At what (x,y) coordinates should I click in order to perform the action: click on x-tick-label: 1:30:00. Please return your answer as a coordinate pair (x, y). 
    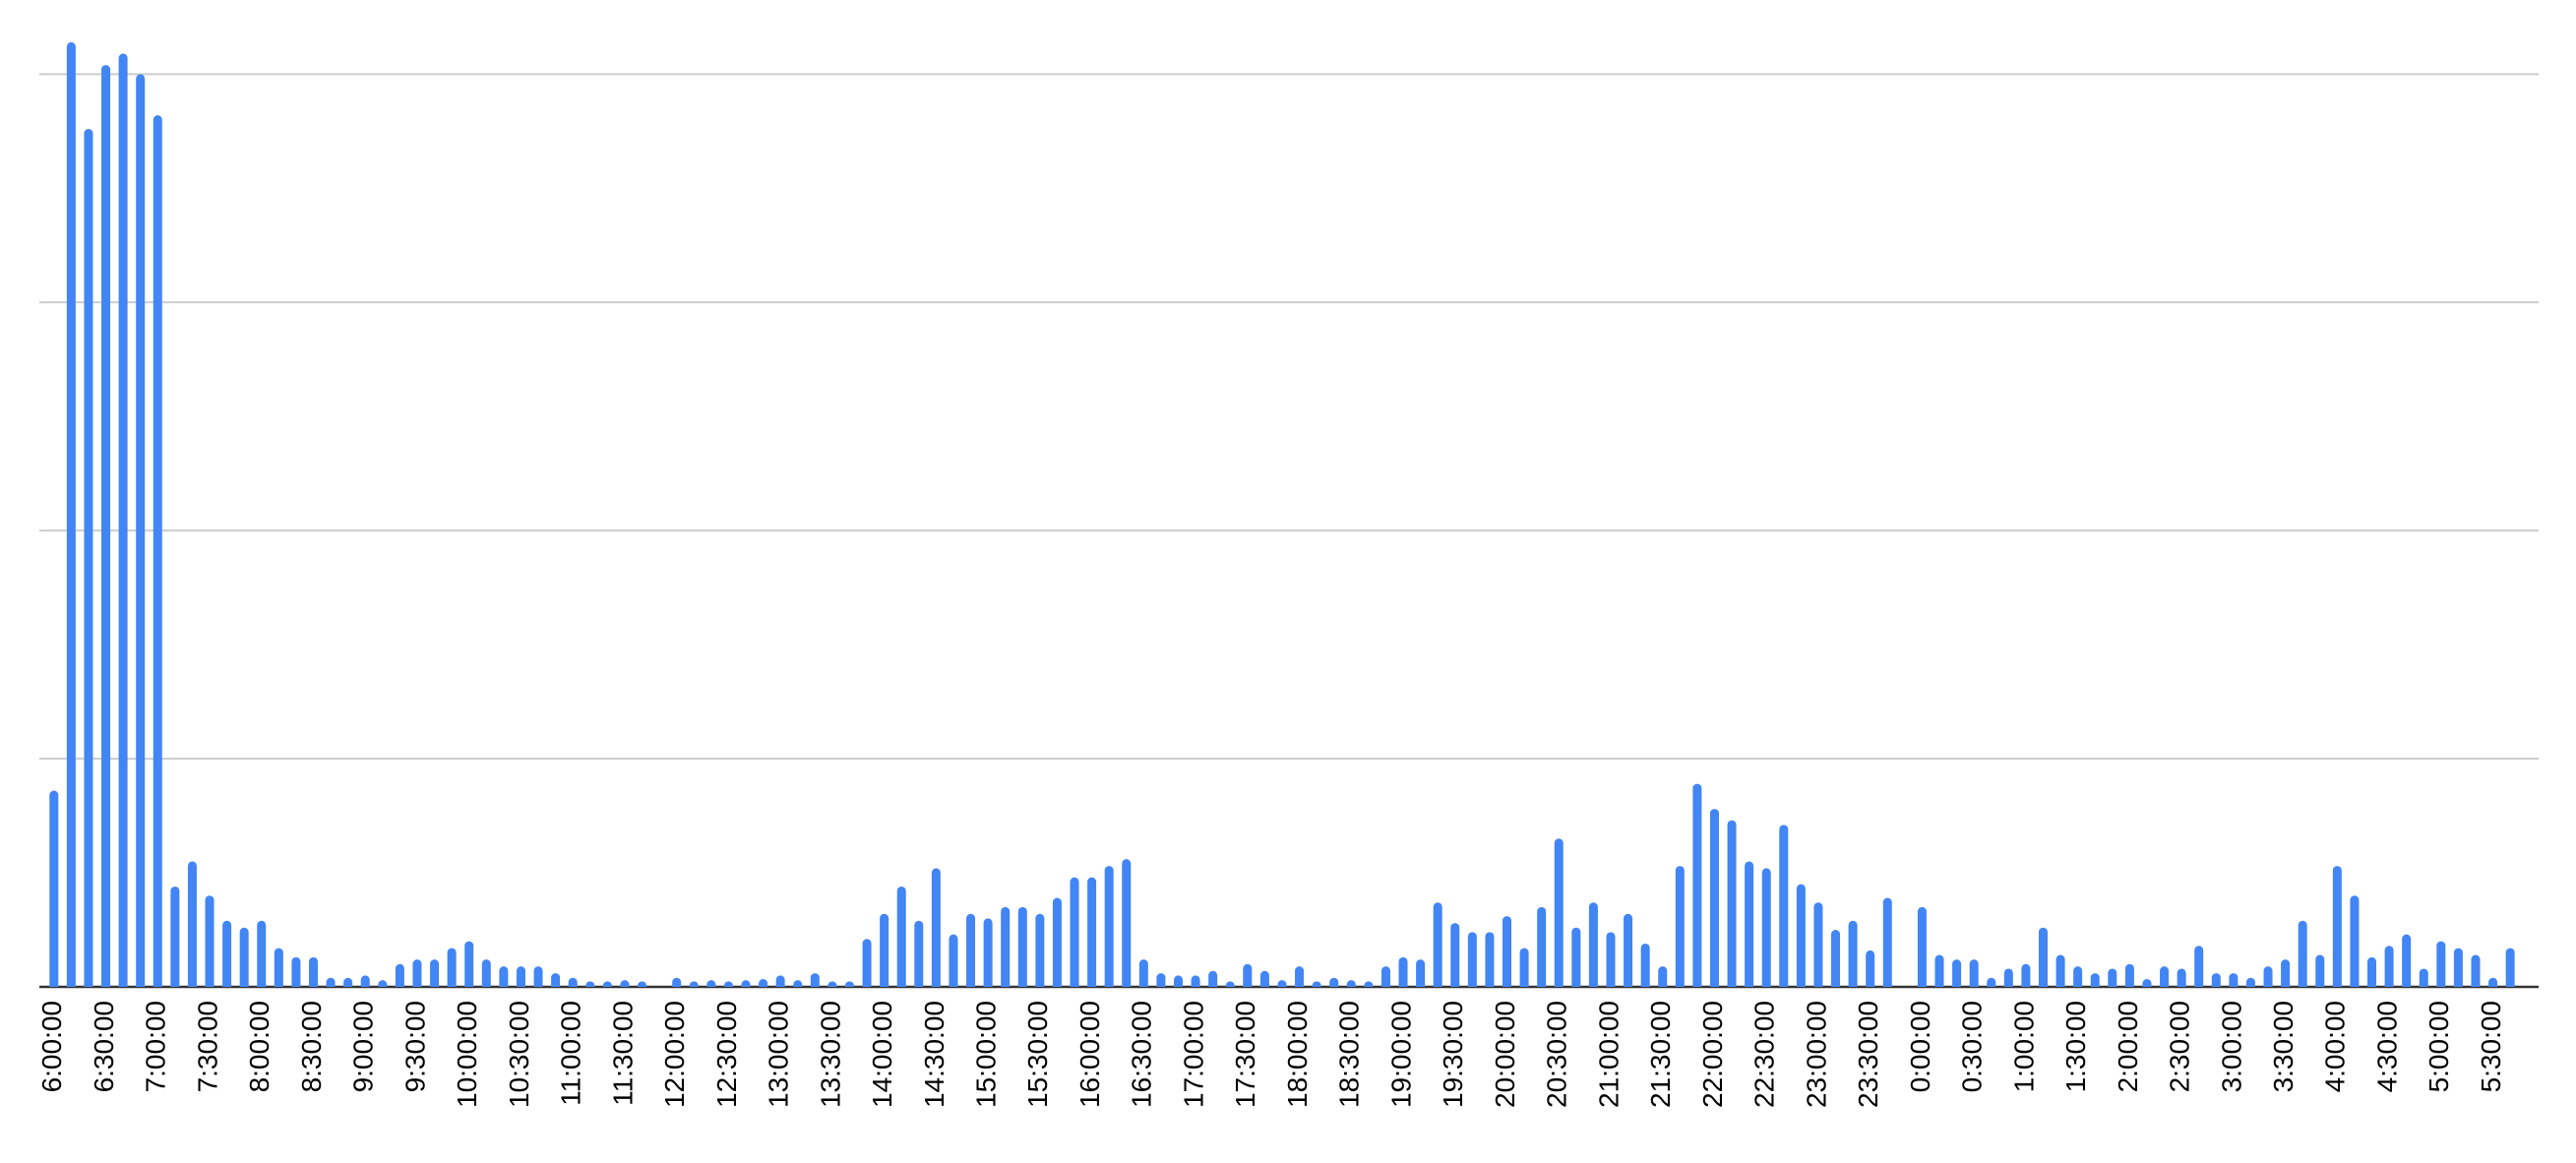
    Looking at the image, I should click on (2075, 1046).